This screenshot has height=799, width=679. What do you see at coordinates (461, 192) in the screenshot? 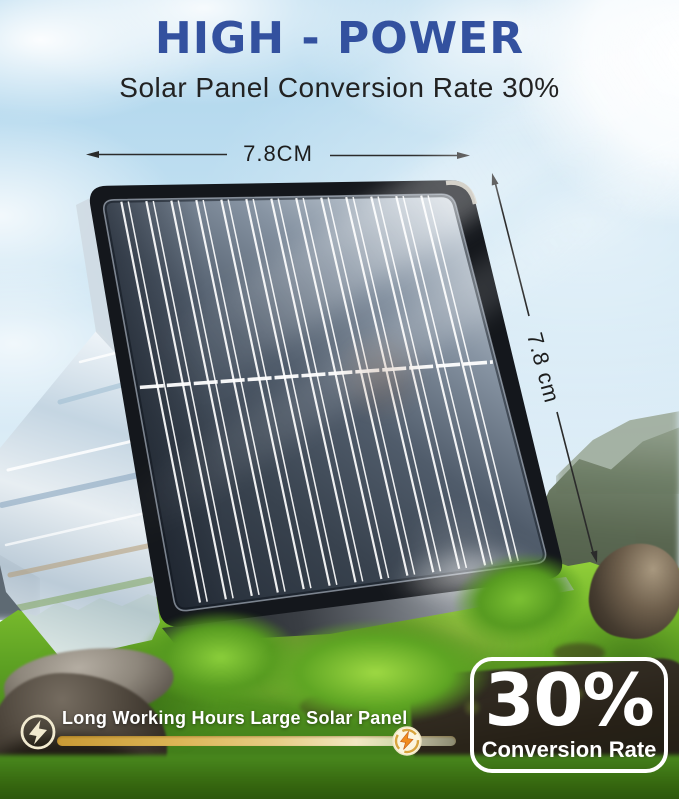
I see `frame-corner-highlight` at bounding box center [461, 192].